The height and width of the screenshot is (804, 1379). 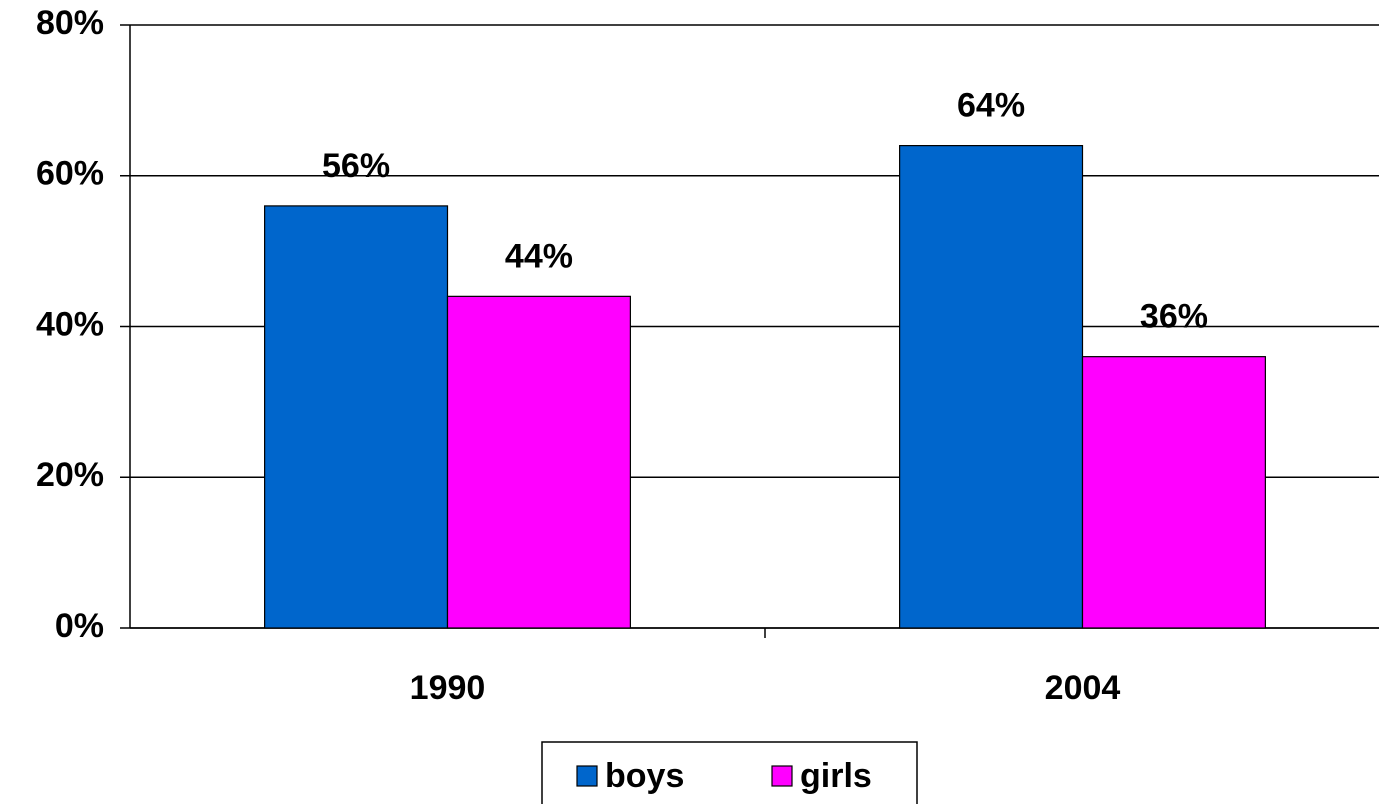 I want to click on y-tick-label: 40%, so click(x=70, y=324).